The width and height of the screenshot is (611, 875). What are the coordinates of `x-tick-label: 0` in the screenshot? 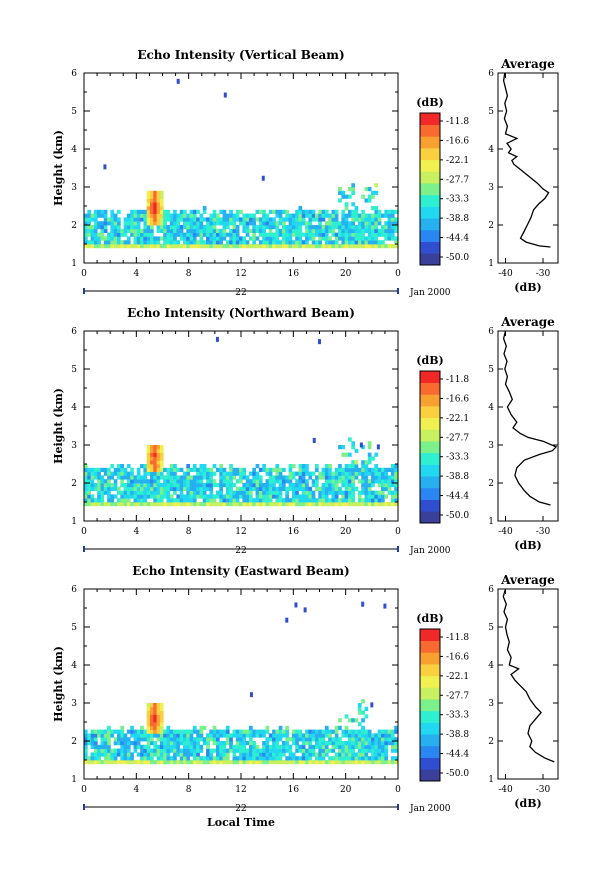 It's located at (84, 274).